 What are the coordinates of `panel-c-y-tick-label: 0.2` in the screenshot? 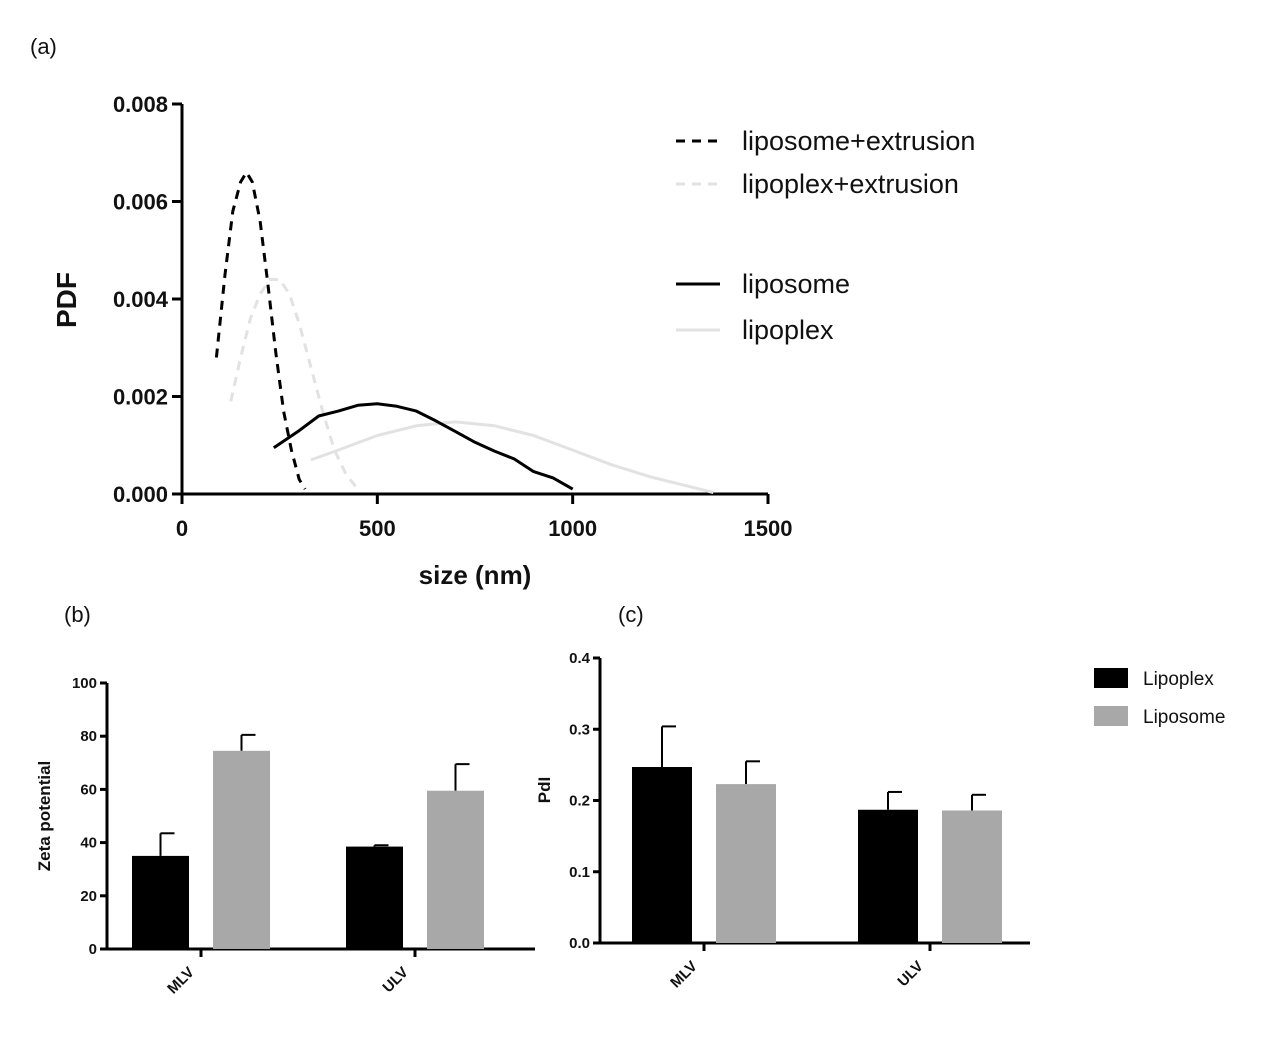 It's located at (579, 801).